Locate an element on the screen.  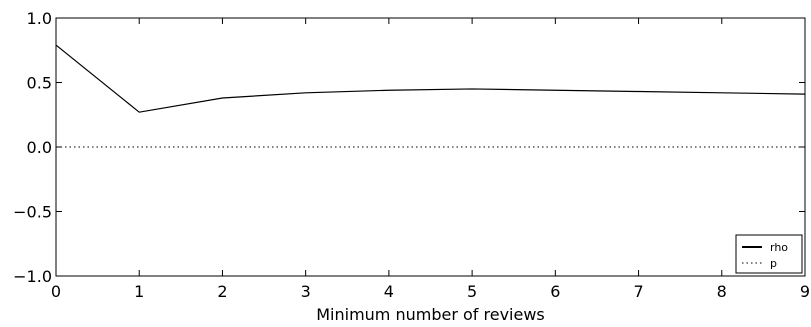
x-tick-label: 5 is located at coordinates (472, 291).